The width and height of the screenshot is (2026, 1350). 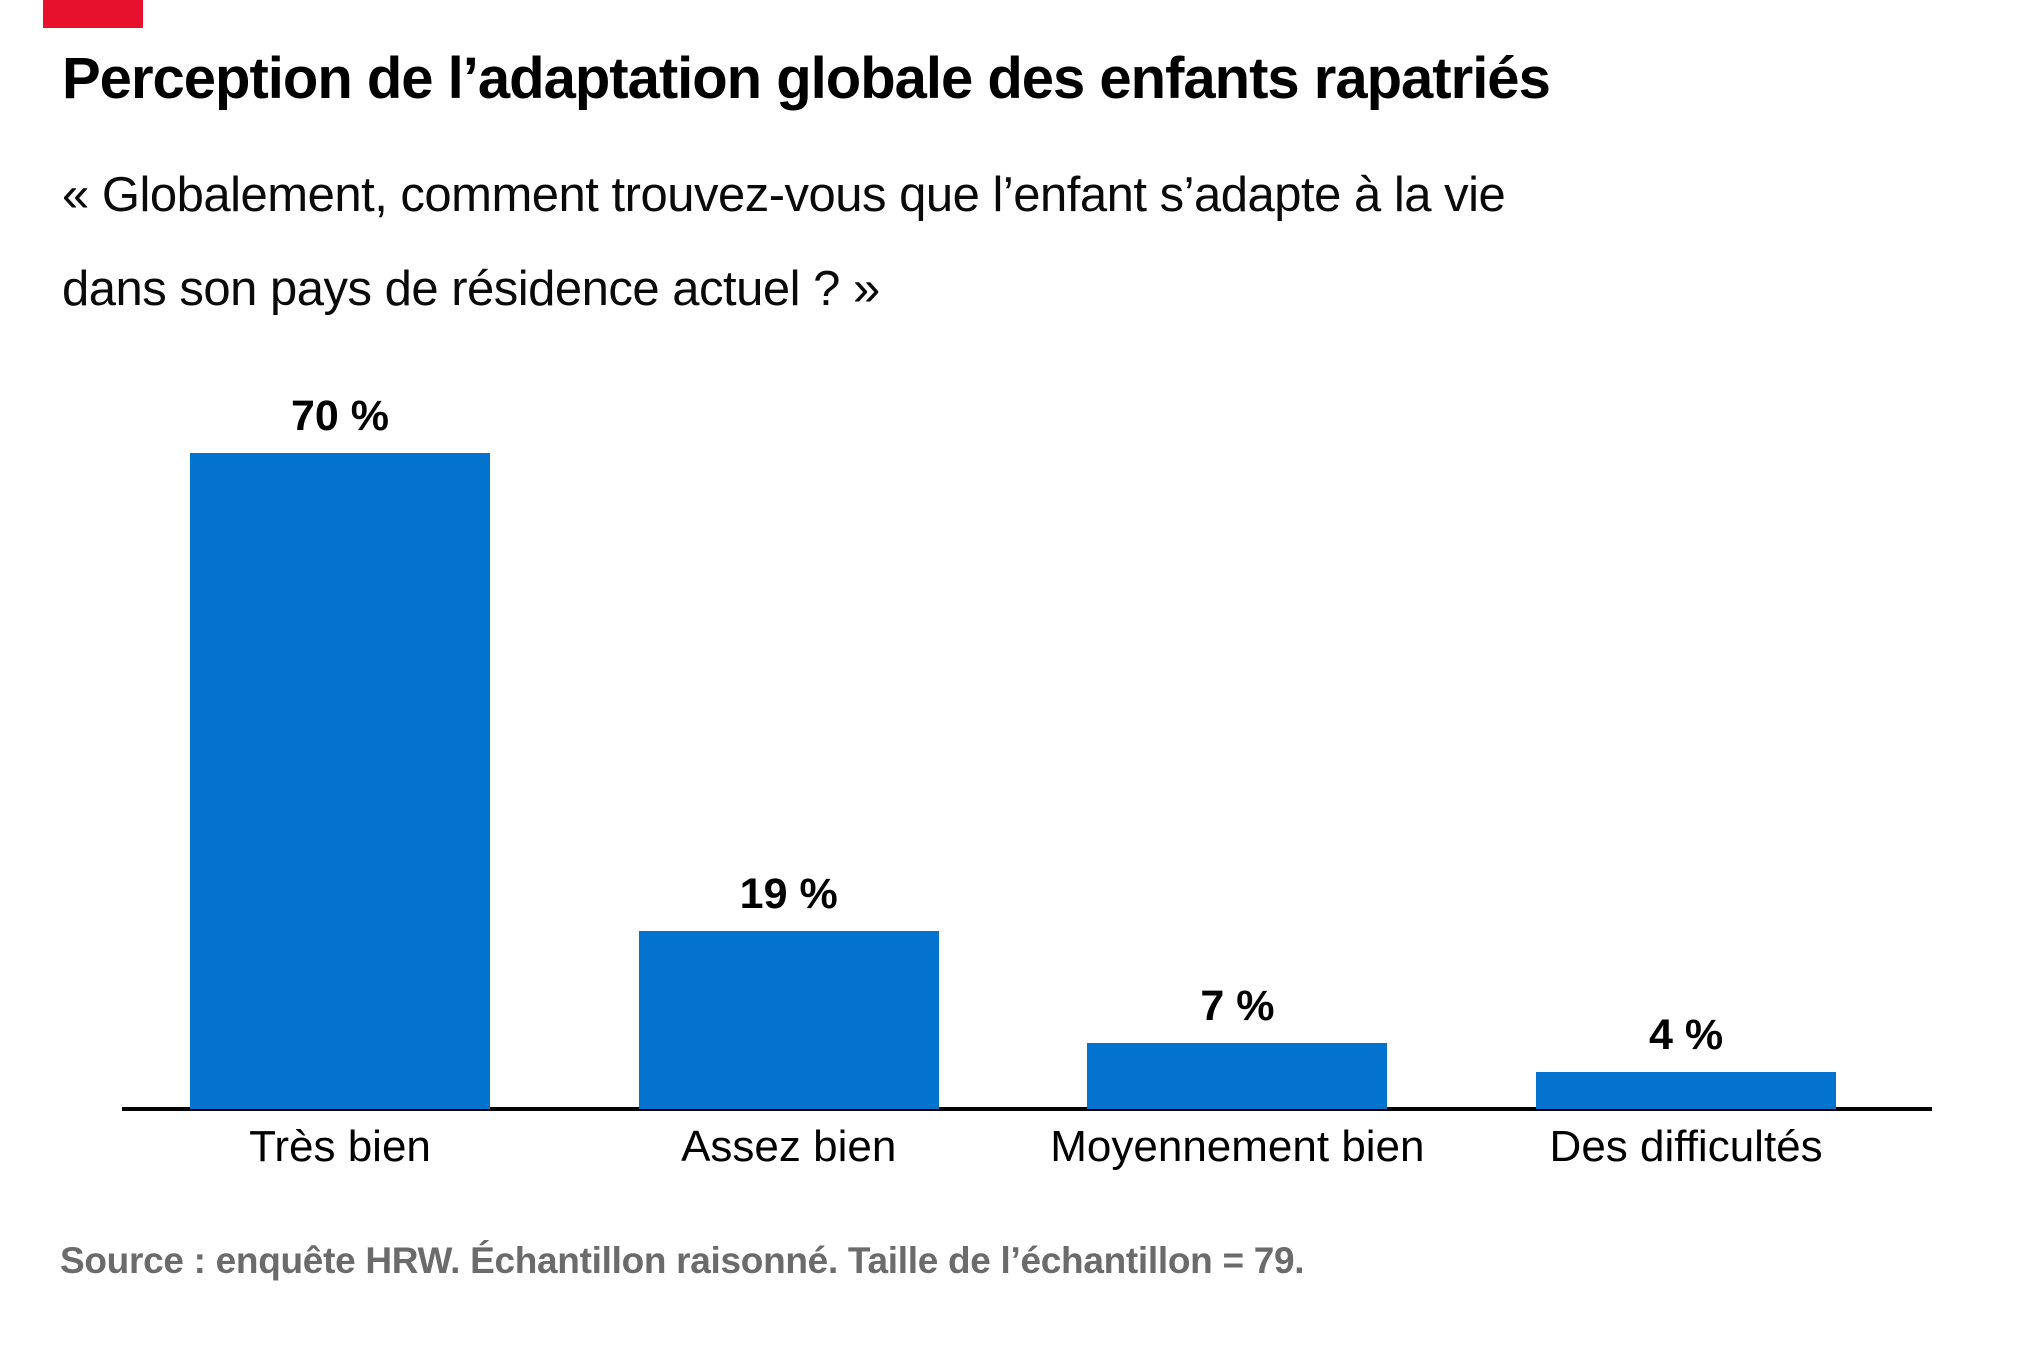 What do you see at coordinates (1237, 1146) in the screenshot?
I see `category-label-moyennement-bien: Moyennement bien` at bounding box center [1237, 1146].